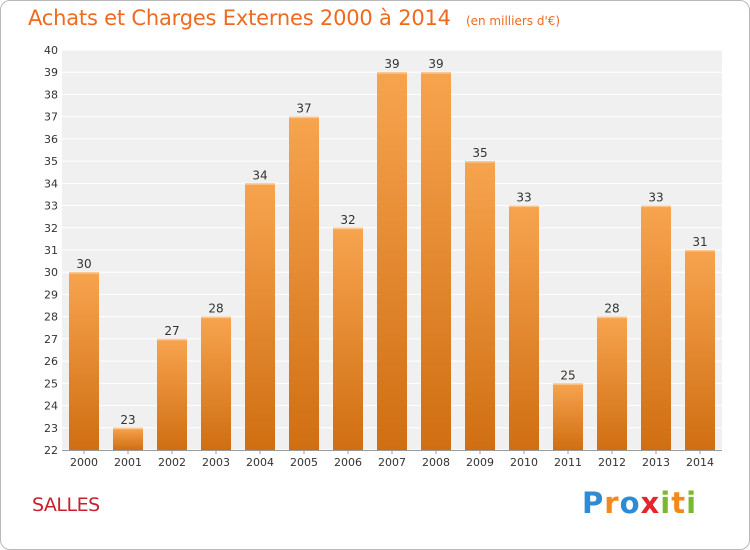 This screenshot has width=750, height=550. What do you see at coordinates (436, 261) in the screenshot?
I see `bar-2008` at bounding box center [436, 261].